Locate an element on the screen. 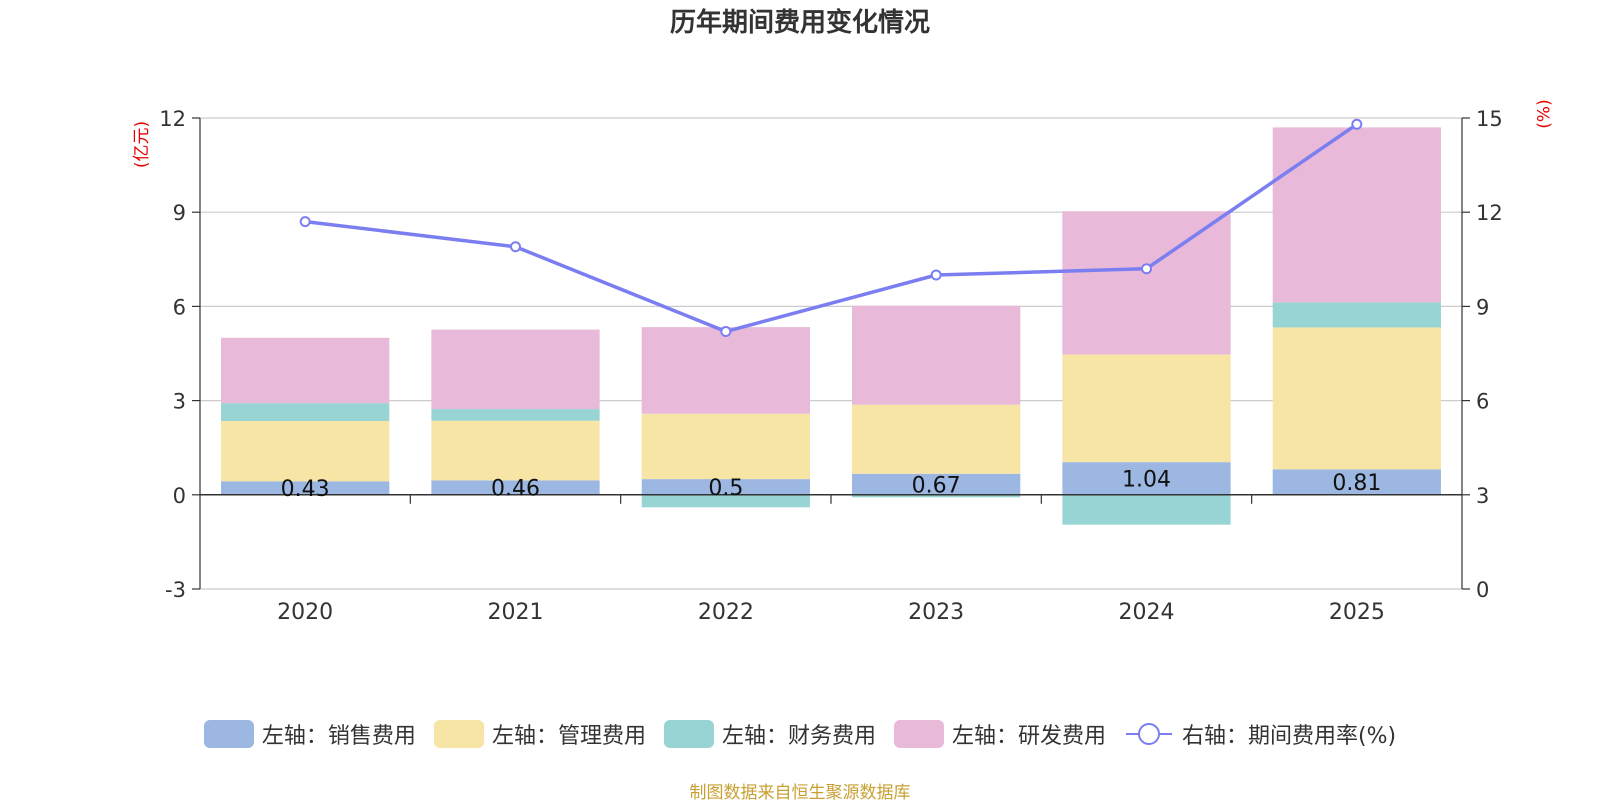 This screenshot has width=1600, height=803. bar-rnd-2021 is located at coordinates (515, 369).